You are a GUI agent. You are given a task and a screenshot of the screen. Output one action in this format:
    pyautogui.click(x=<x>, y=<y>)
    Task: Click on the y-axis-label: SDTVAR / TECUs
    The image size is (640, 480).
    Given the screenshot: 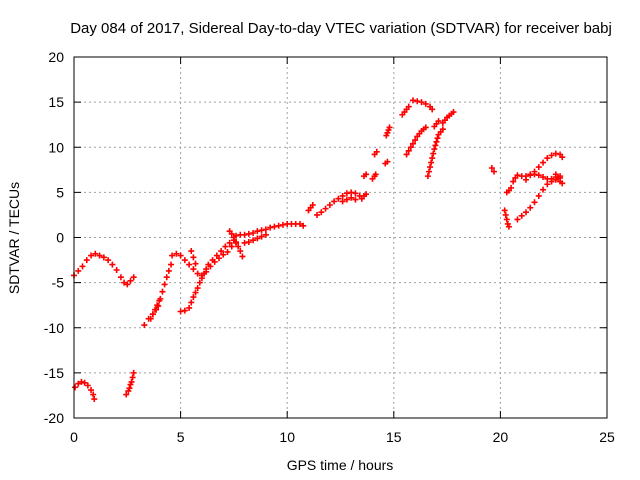 What is the action you would take?
    pyautogui.click(x=14, y=238)
    